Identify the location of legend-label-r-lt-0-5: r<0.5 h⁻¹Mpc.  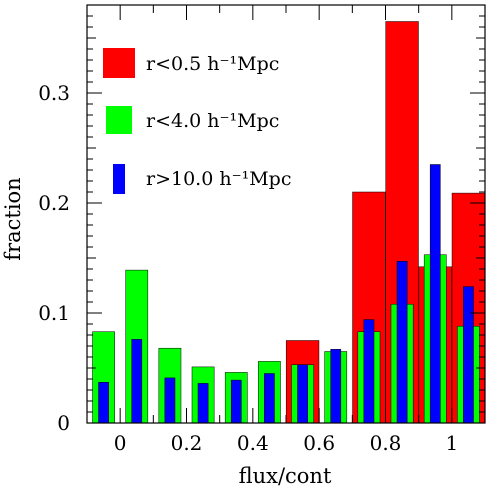
(212, 64).